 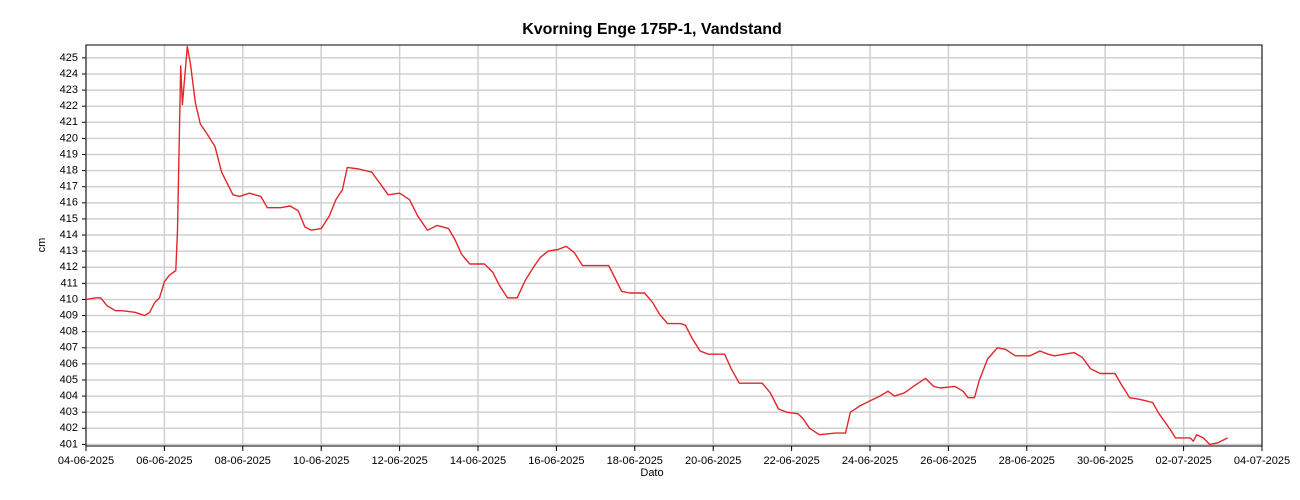 I want to click on y-tick-label: 408, so click(x=69, y=332).